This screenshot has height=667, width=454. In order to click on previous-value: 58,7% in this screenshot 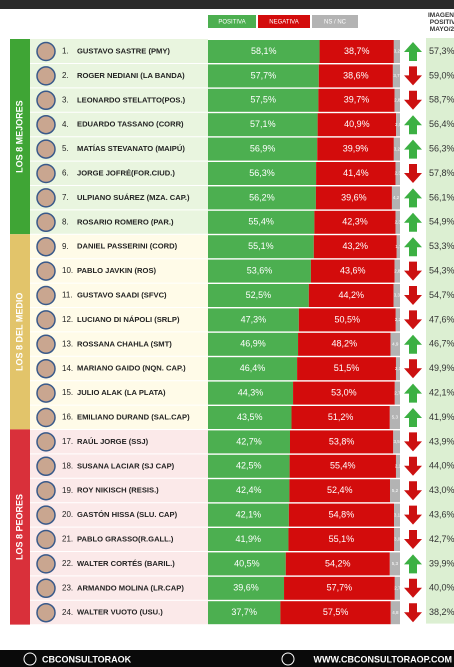, I will do `click(441, 100)`.